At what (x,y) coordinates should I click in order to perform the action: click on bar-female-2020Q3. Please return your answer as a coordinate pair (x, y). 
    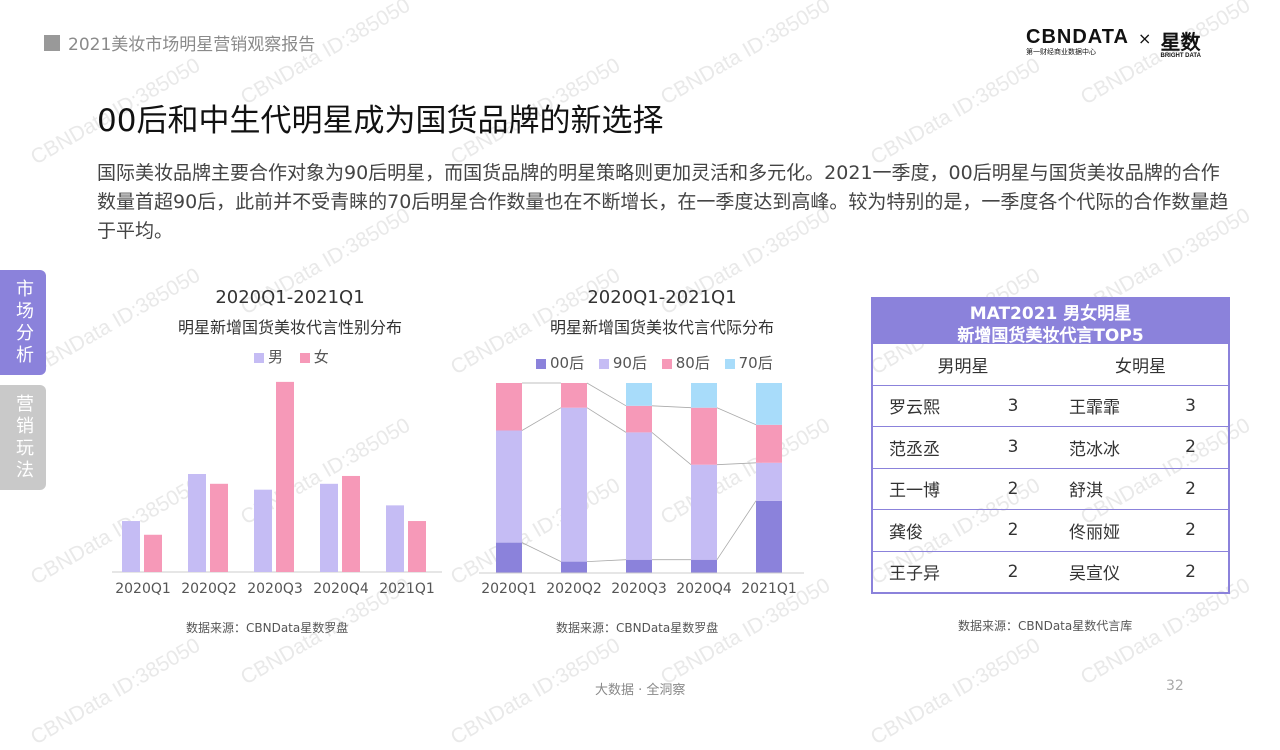
    Looking at the image, I should click on (285, 476).